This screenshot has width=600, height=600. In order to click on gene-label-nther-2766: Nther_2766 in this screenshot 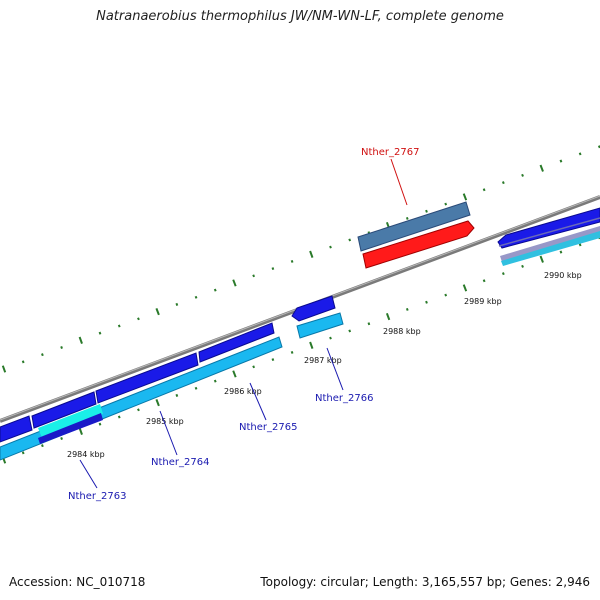, I will do `click(344, 398)`.